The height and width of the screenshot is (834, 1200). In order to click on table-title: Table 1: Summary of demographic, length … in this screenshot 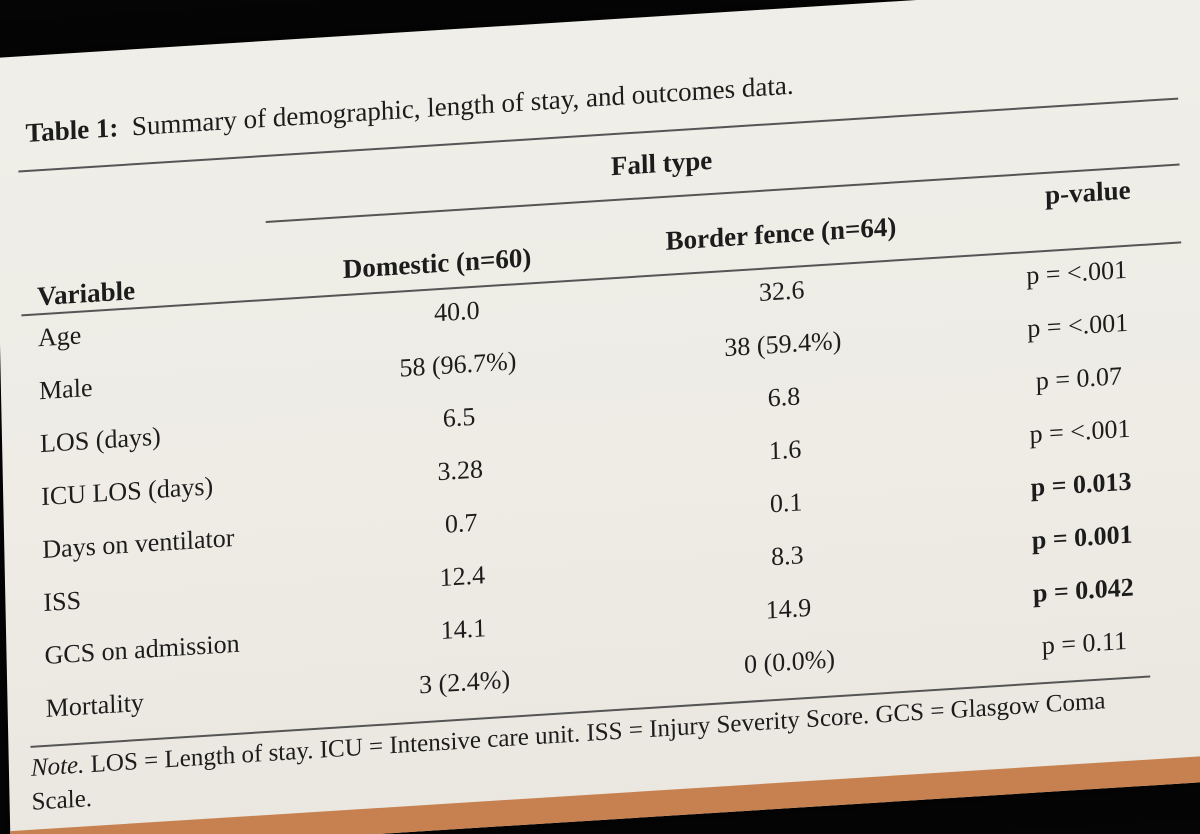, I will do `click(409, 109)`.